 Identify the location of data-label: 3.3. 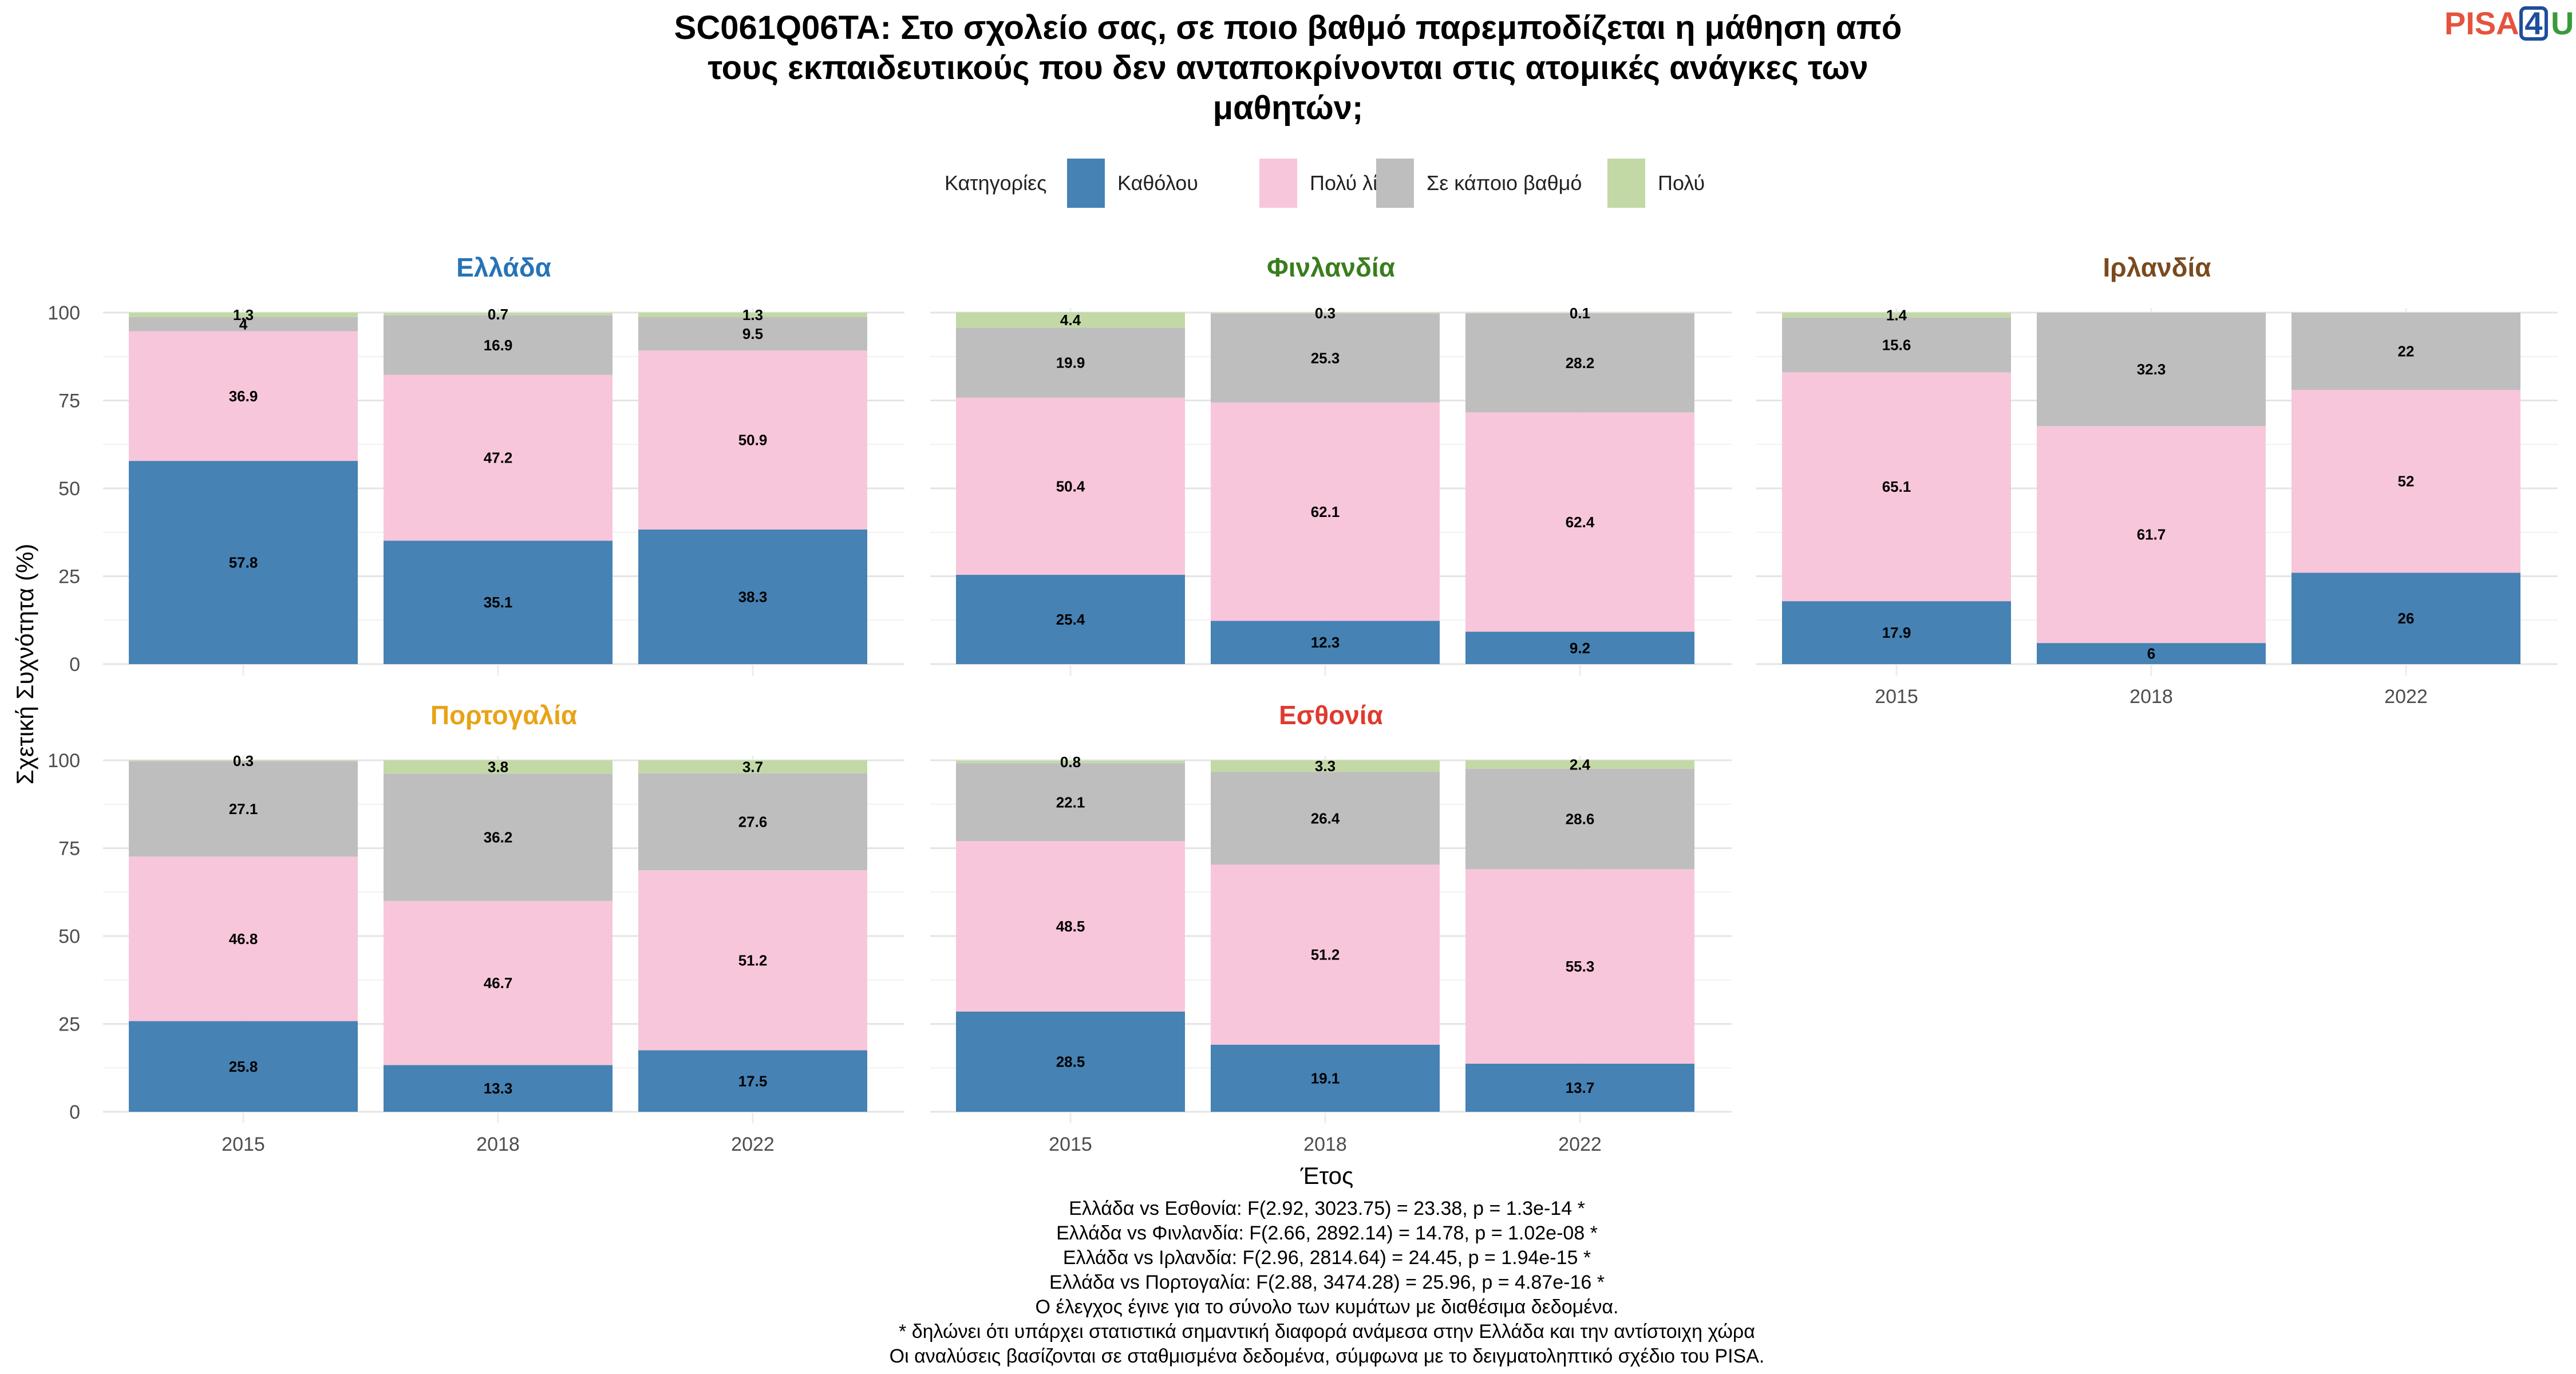
(1325, 766).